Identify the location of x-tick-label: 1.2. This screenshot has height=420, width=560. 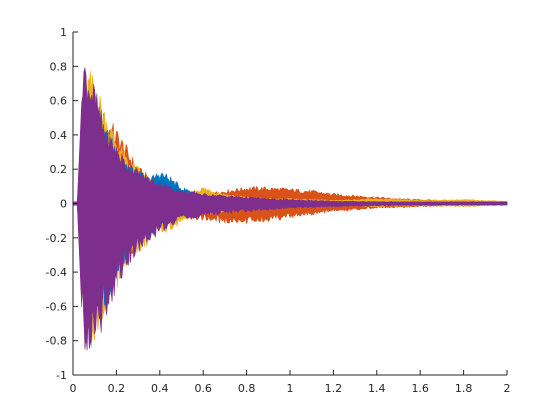
(334, 388).